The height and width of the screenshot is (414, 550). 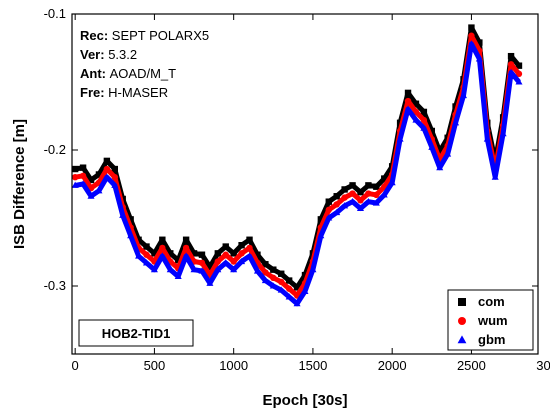 I want to click on info-key: Fre:, so click(x=94, y=92).